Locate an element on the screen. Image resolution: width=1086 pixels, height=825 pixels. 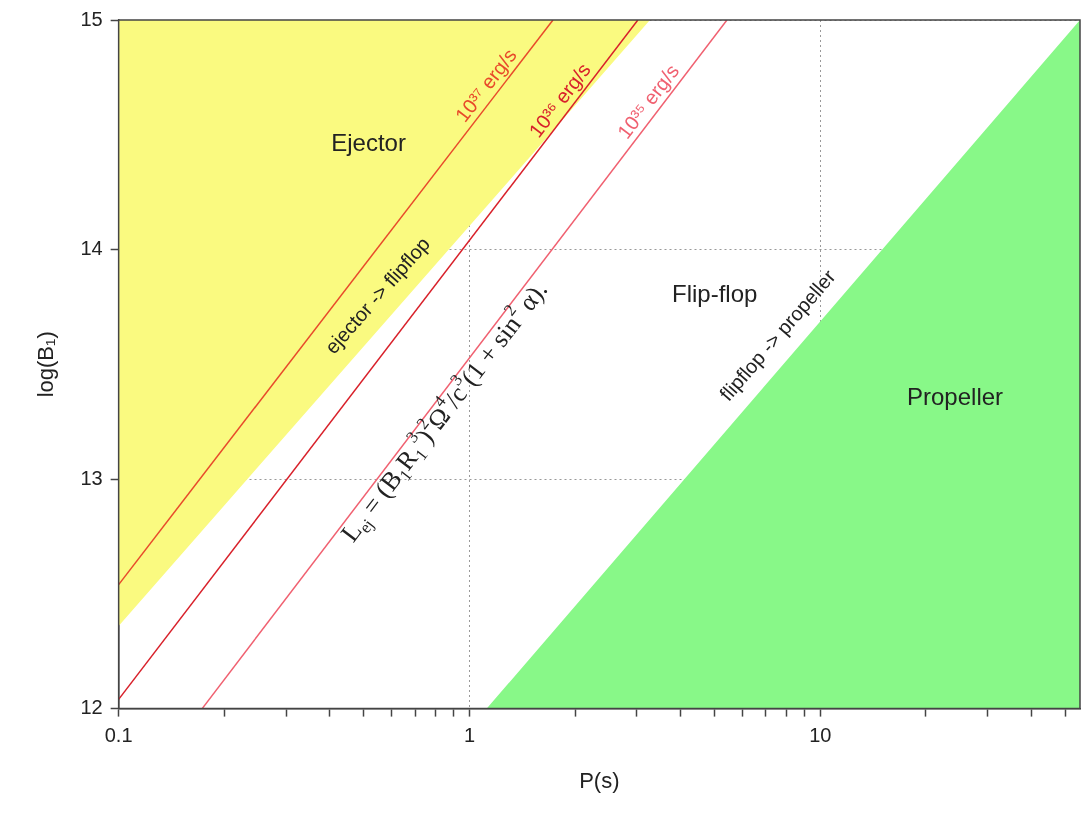
y-tick-label: 14 is located at coordinates (91, 248).